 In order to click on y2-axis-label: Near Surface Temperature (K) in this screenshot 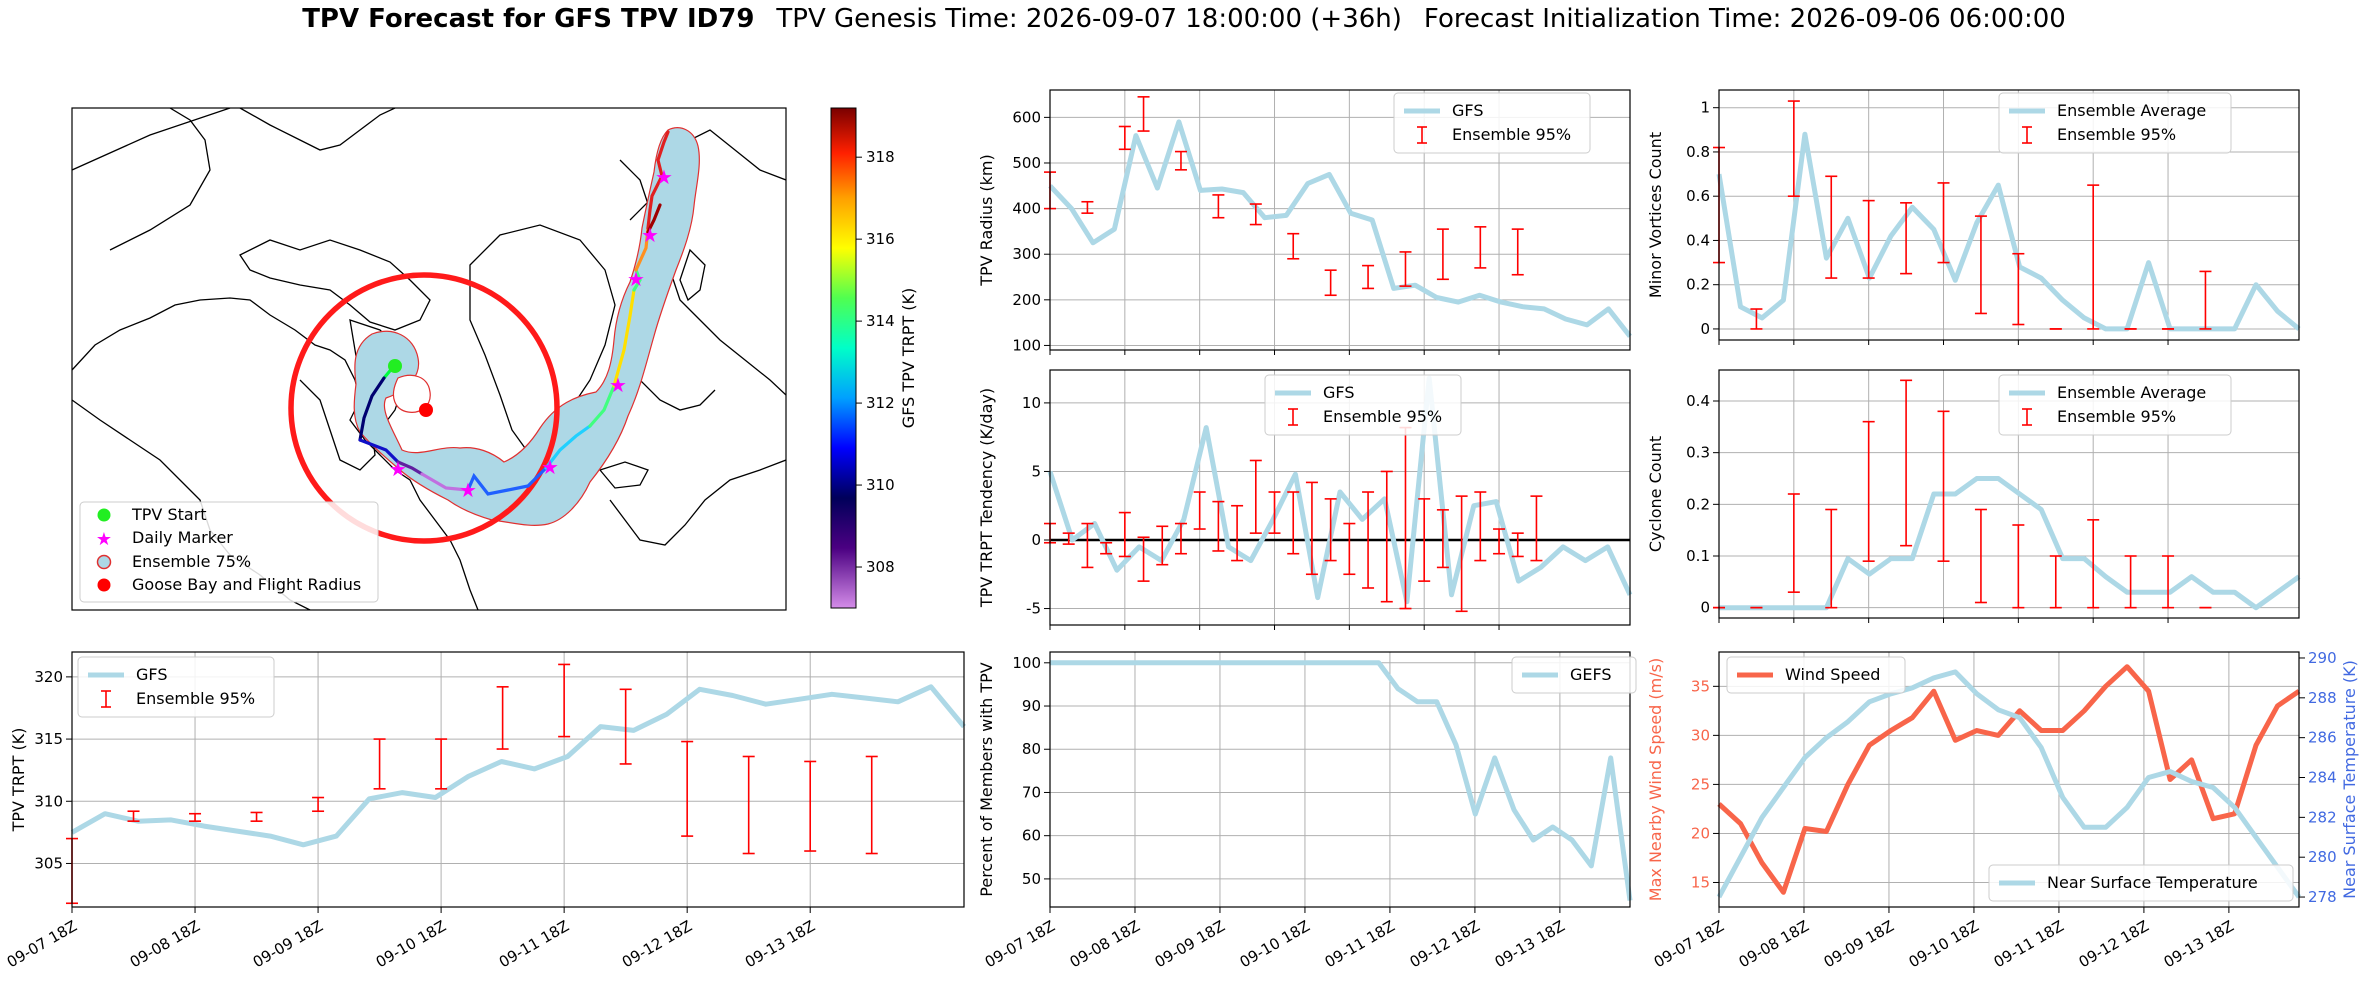, I will do `click(2349, 779)`.